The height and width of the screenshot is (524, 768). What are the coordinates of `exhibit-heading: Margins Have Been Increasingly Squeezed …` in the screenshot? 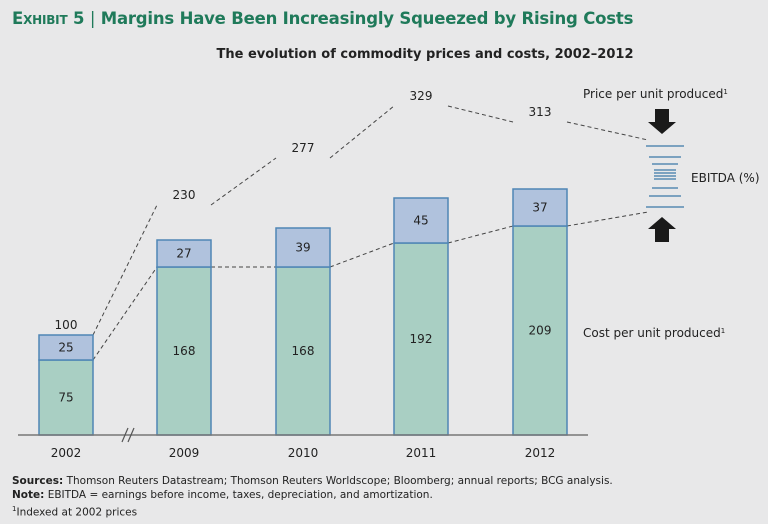 It's located at (367, 18).